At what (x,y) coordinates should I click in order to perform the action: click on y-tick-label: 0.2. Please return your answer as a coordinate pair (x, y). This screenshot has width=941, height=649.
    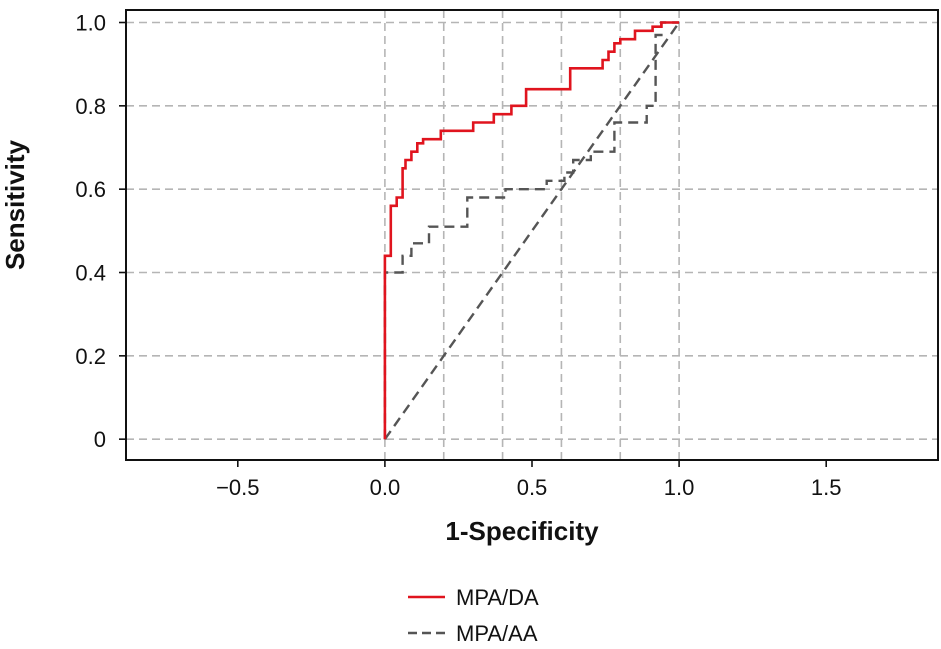
    Looking at the image, I should click on (90, 356).